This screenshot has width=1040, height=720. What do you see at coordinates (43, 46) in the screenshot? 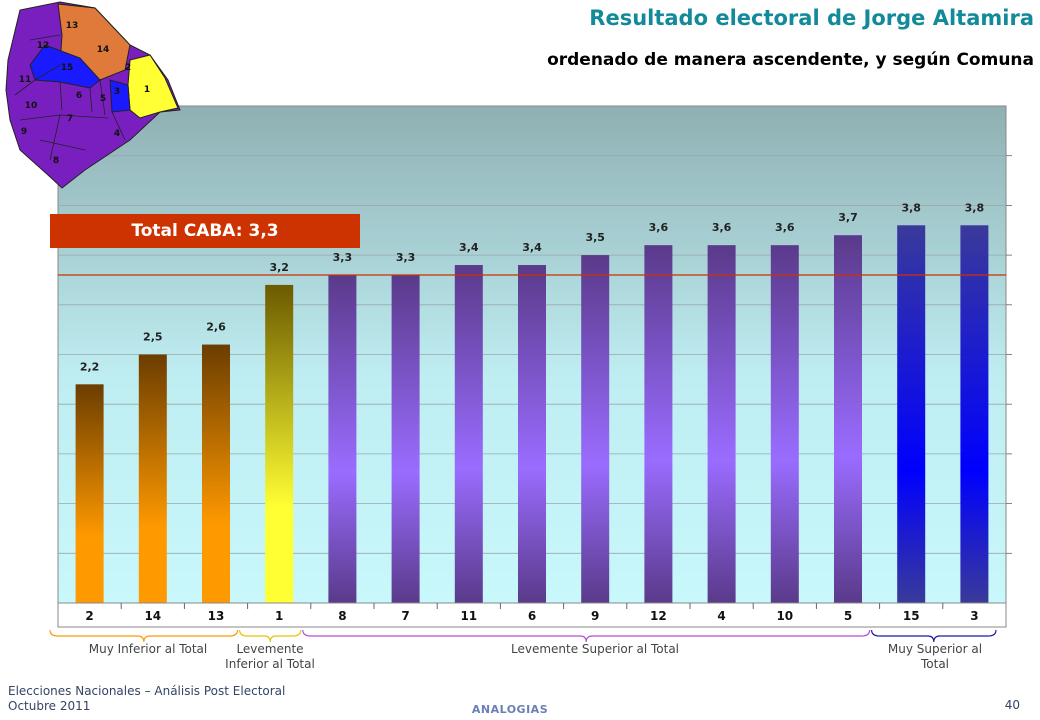
I see `map-label-comuna-12: 12` at bounding box center [43, 46].